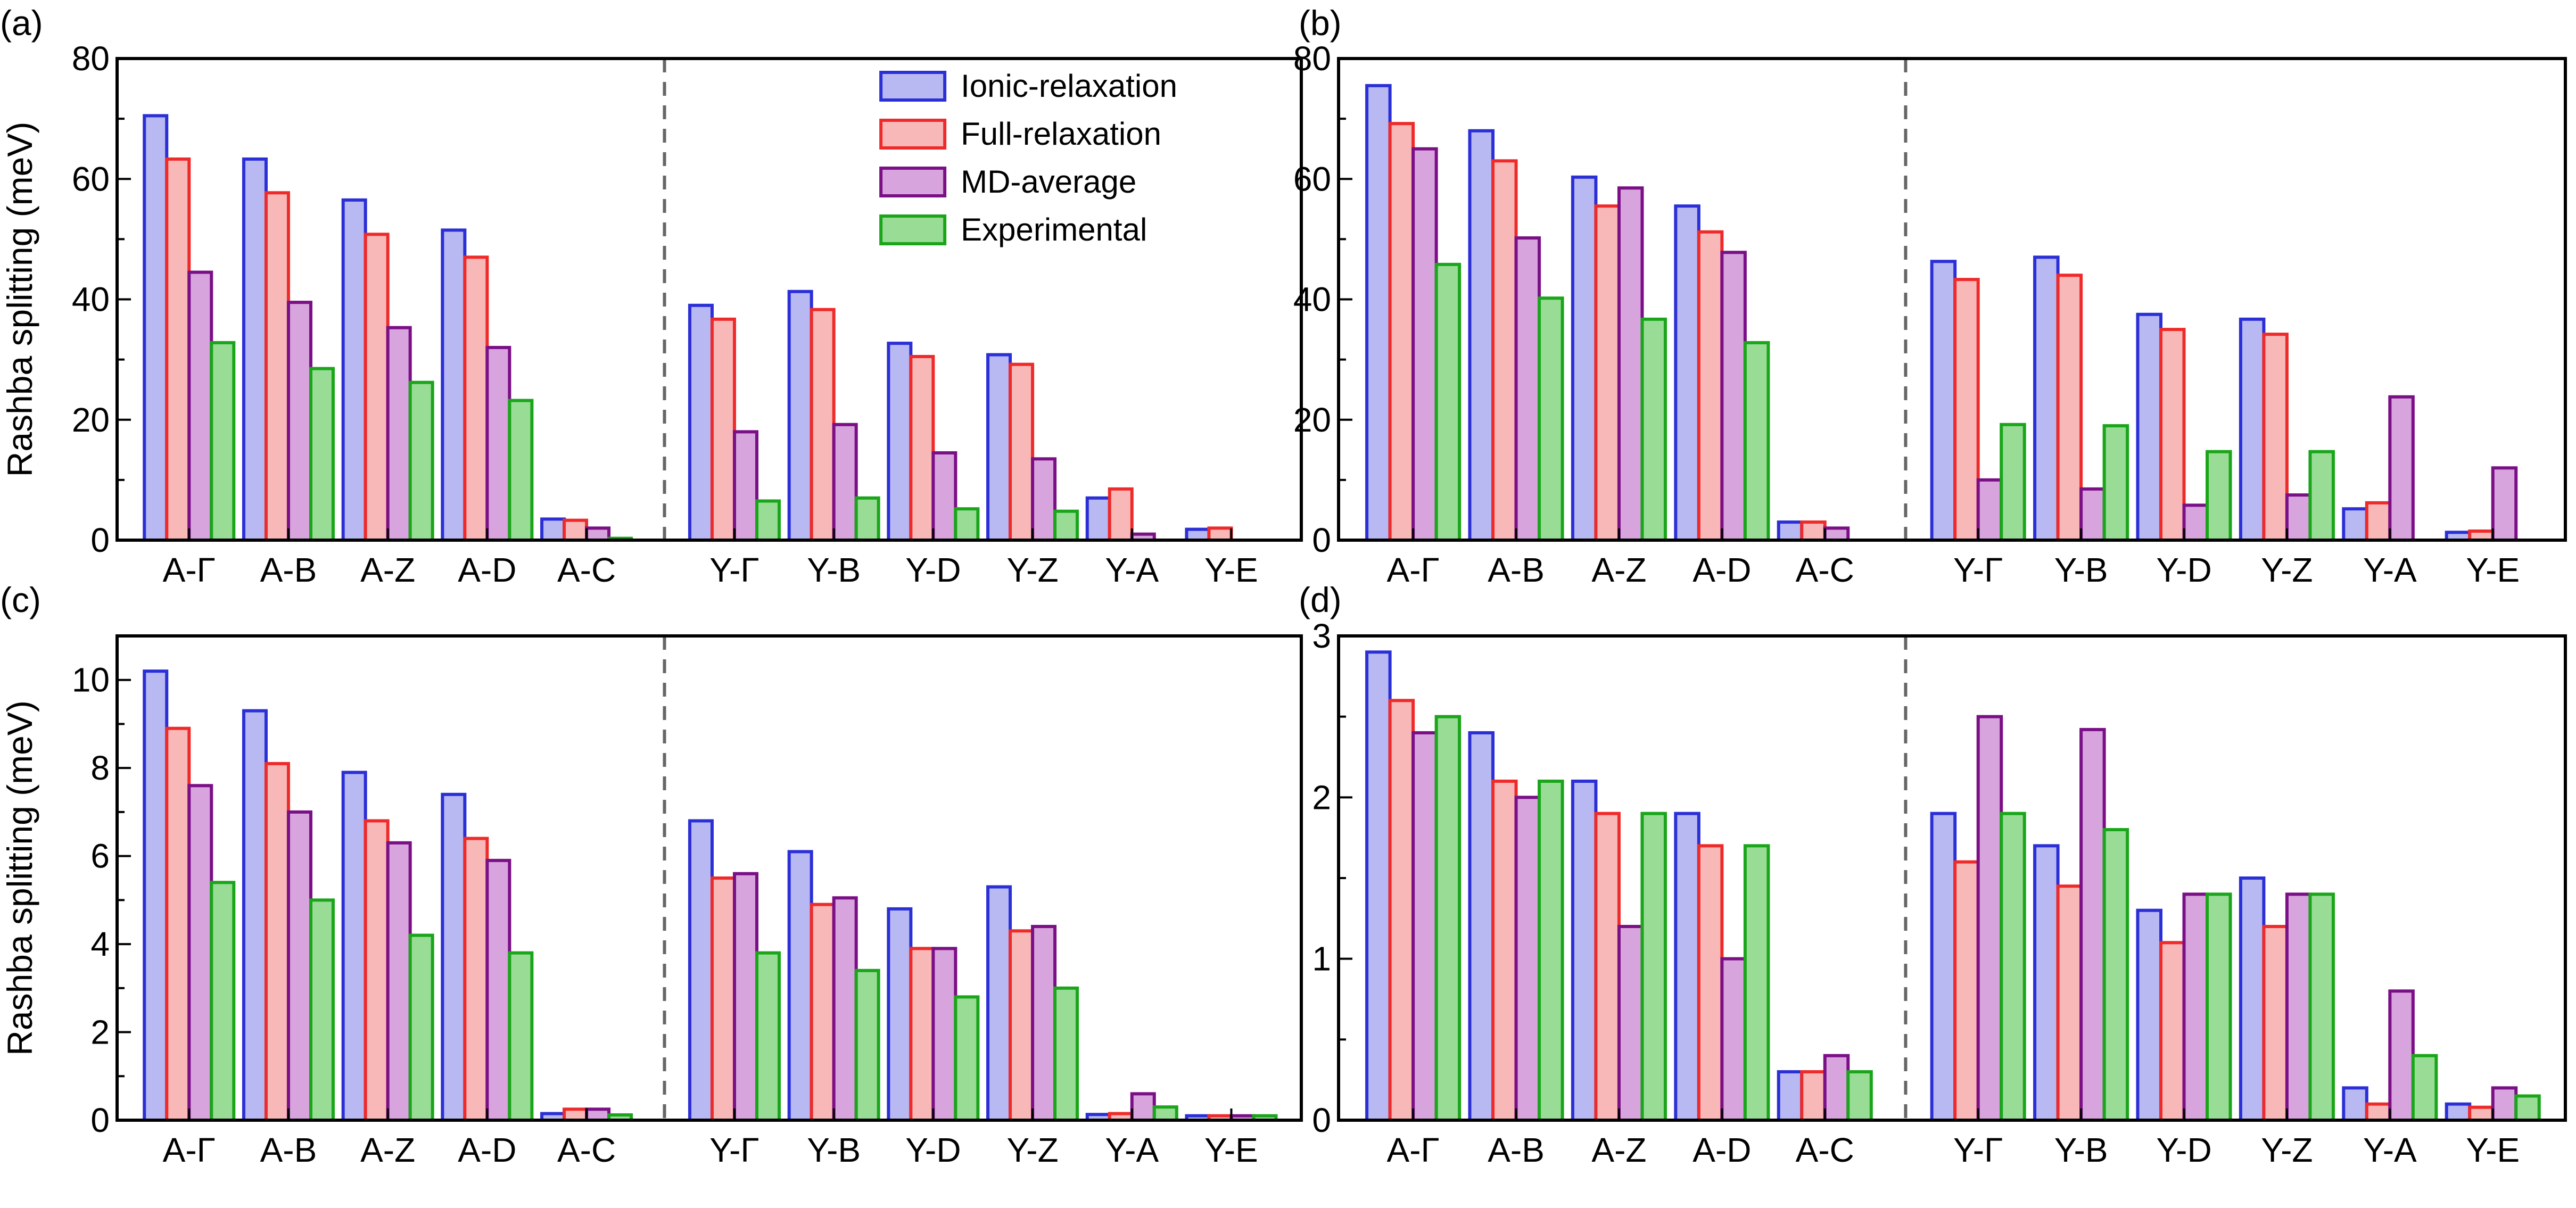 This screenshot has width=2576, height=1208. What do you see at coordinates (1618, 1150) in the screenshot?
I see `x-tick-label: A-Z` at bounding box center [1618, 1150].